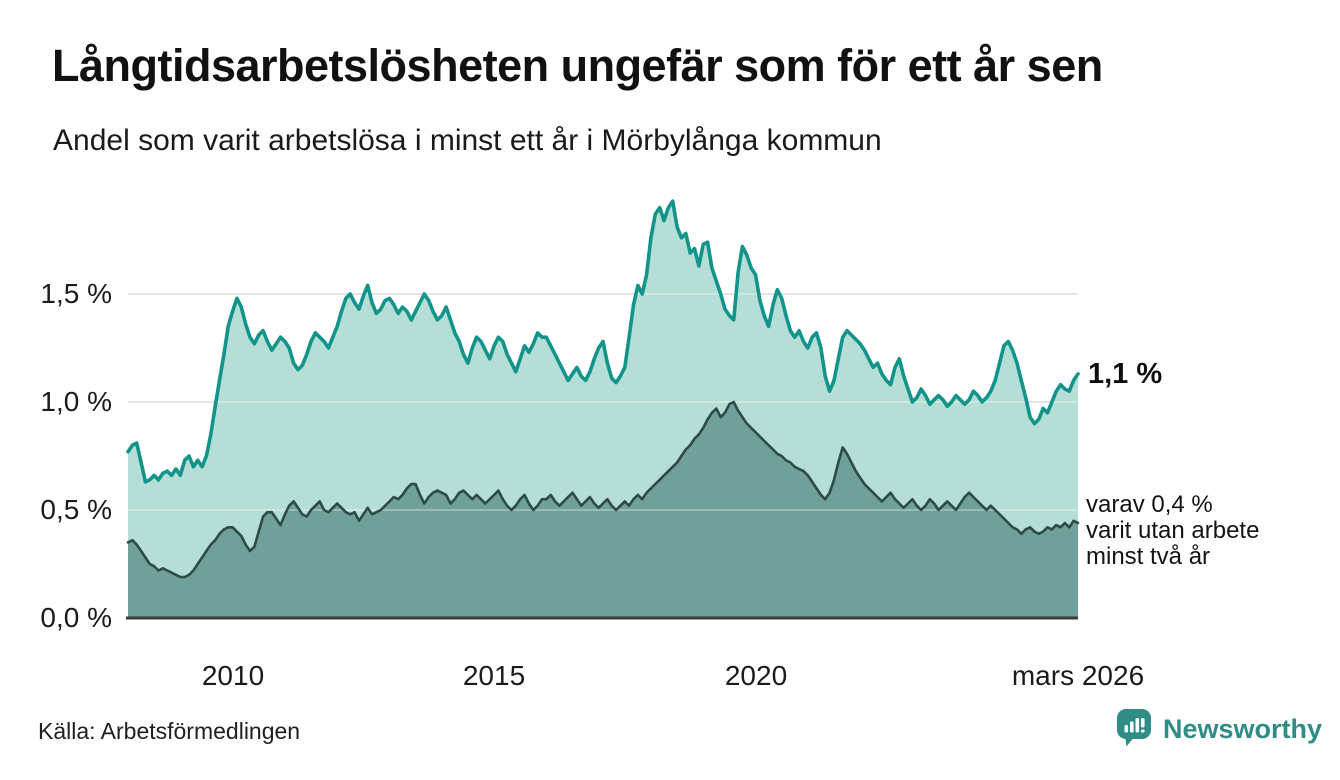 The height and width of the screenshot is (780, 1340). What do you see at coordinates (76, 293) in the screenshot?
I see `y-tick-label: 1,5 %` at bounding box center [76, 293].